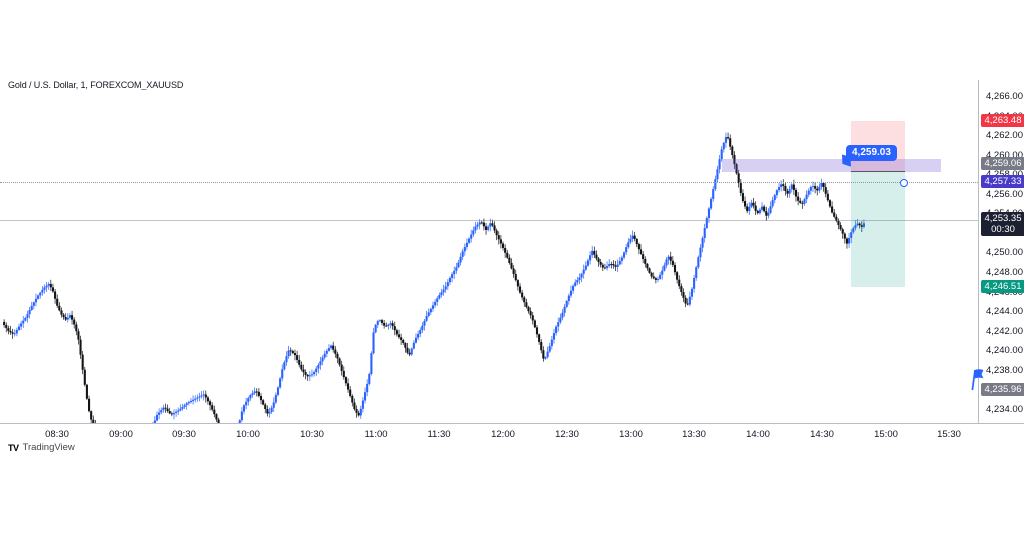  What do you see at coordinates (878, 171) in the screenshot?
I see `position-entry-line` at bounding box center [878, 171].